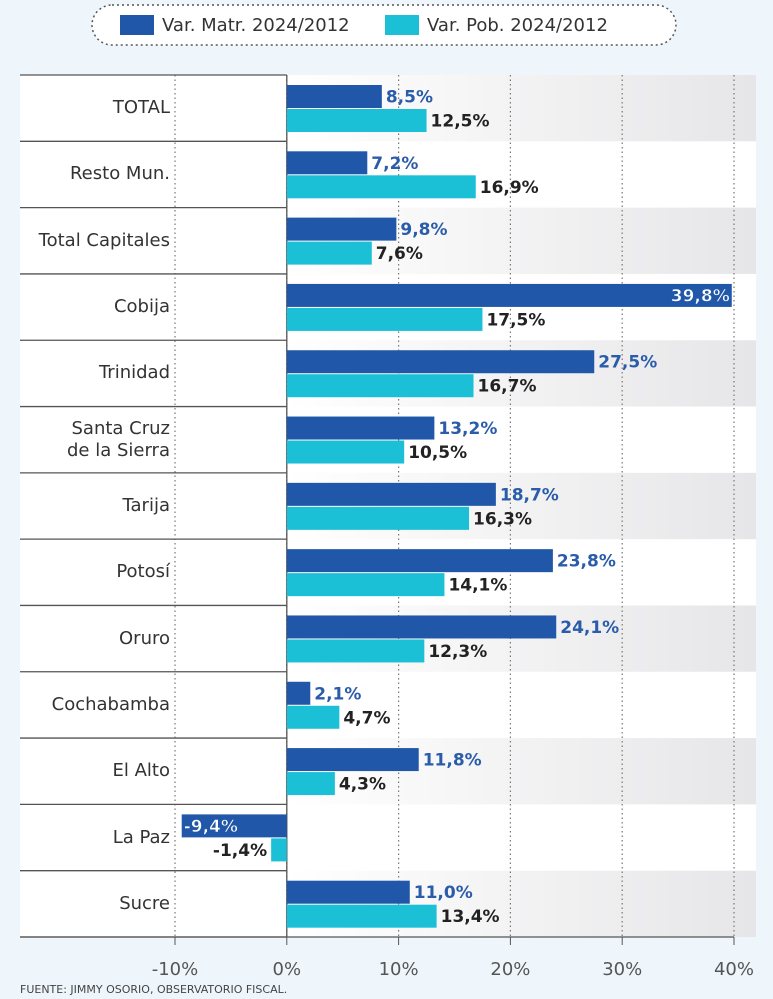 Image resolution: width=773 pixels, height=999 pixels. Describe the element at coordinates (256, 25) in the screenshot. I see `legend-label: Var. Matr. 2024/2012` at that location.